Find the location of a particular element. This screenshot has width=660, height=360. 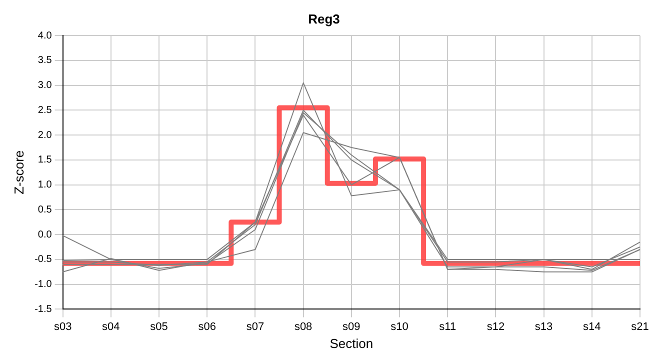

x-axis-title: Section is located at coordinates (352, 343).